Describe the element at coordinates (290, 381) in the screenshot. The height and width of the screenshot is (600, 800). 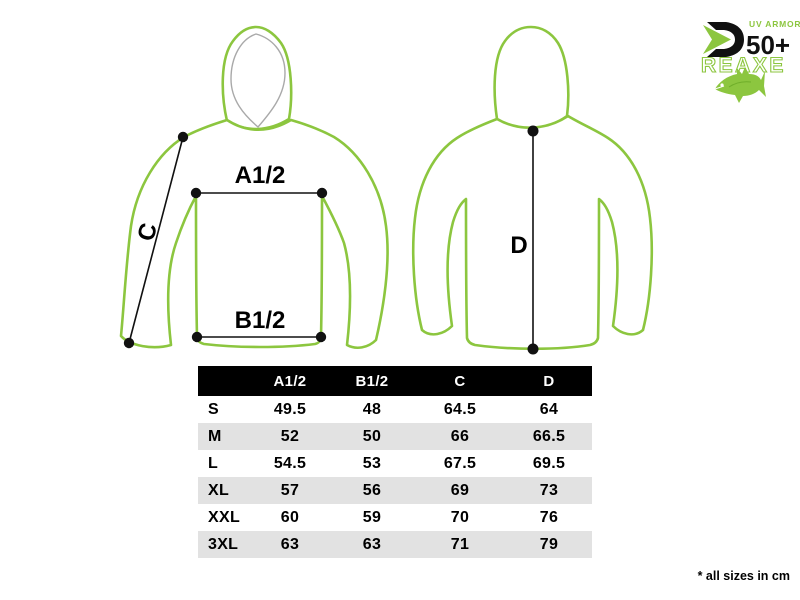
I see `header-cell-a: A1/2` at that location.